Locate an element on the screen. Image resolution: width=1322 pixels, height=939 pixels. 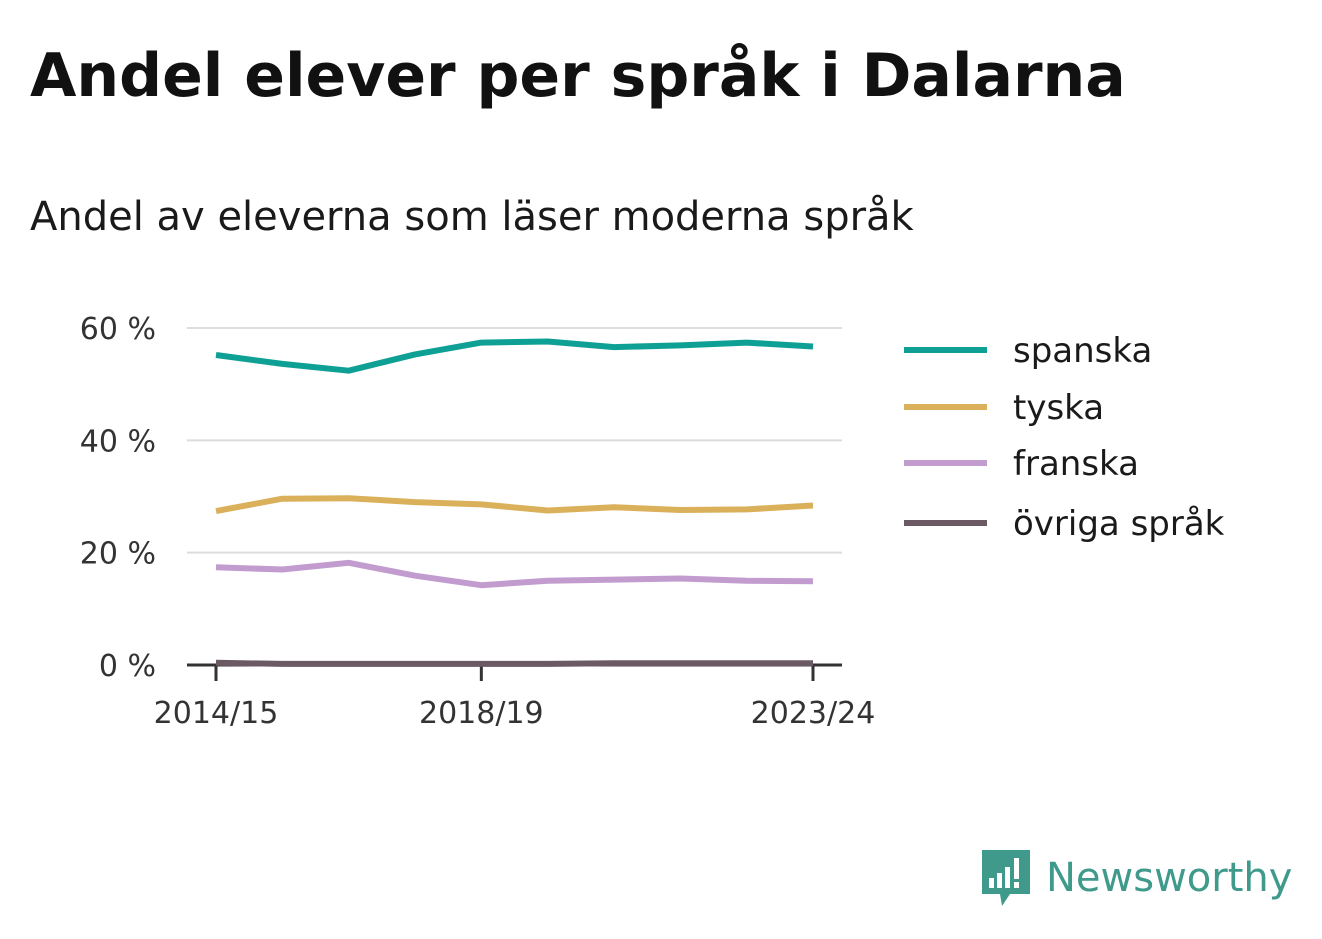
x-tick-label: 2018/19 is located at coordinates (481, 713).